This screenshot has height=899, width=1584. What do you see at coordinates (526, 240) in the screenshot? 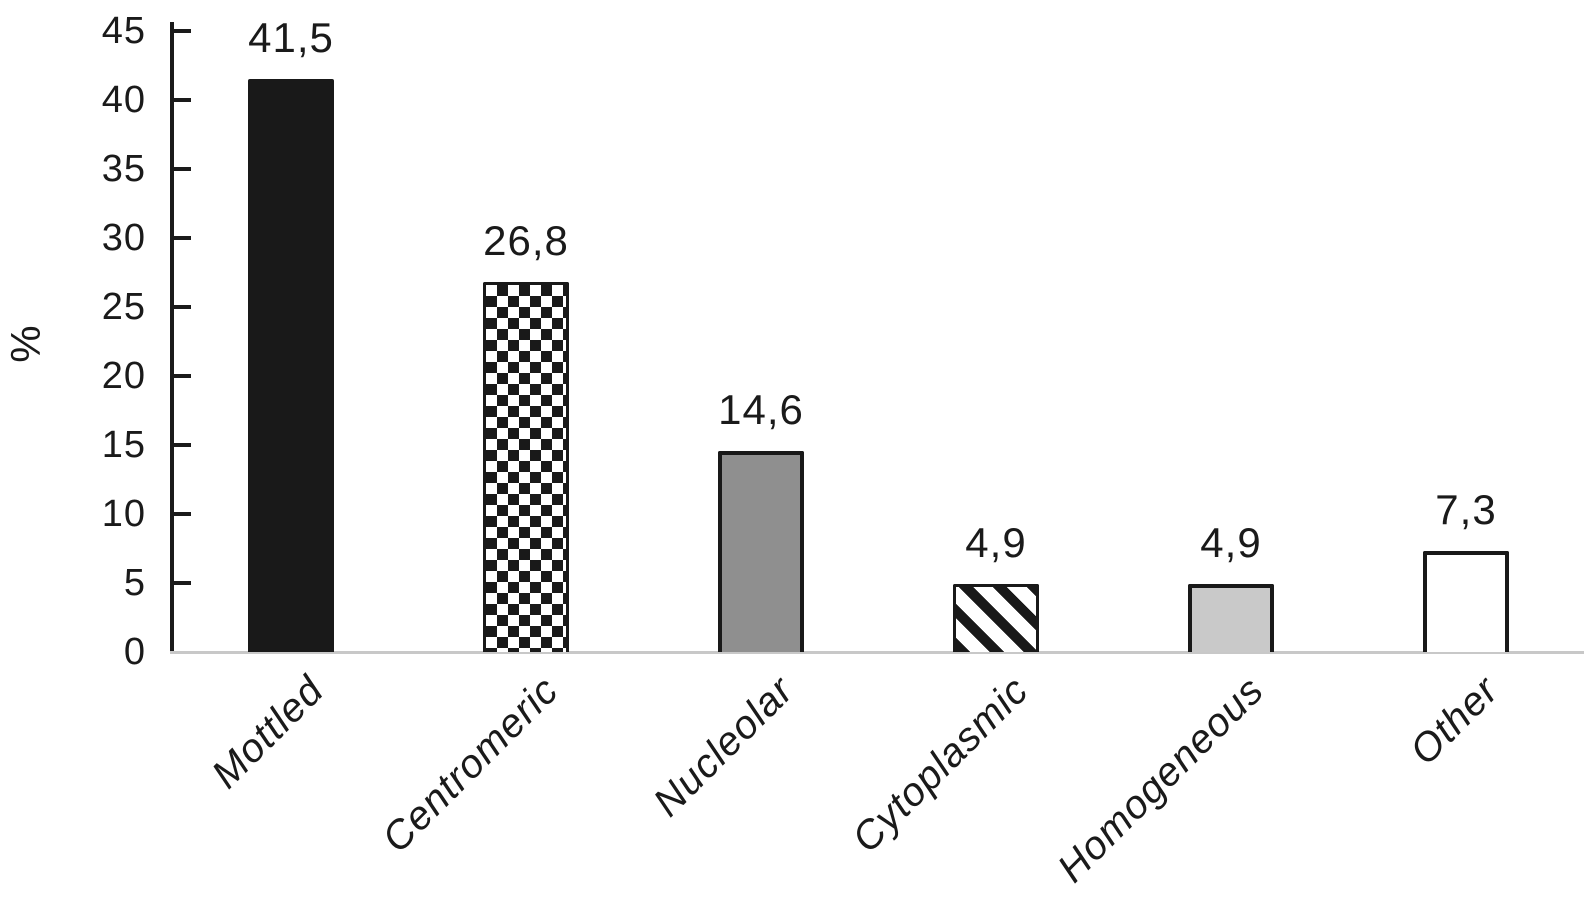
I see `bar-value-label: 26,8` at bounding box center [526, 240].